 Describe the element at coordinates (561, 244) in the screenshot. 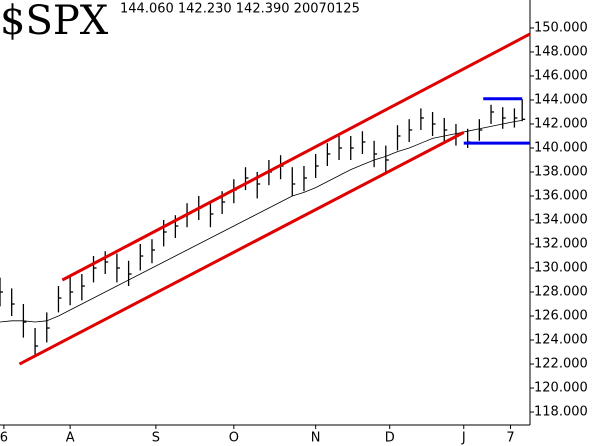

I see `y-tick-label: 132.000` at that location.